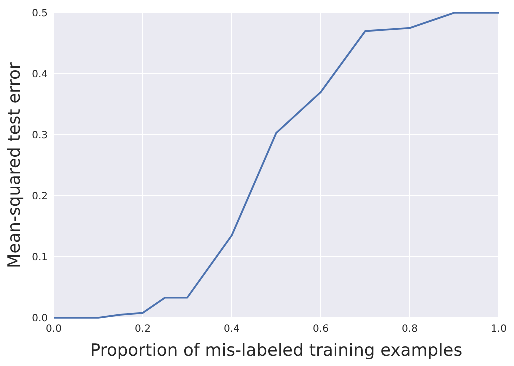 This screenshot has width=514, height=366. What do you see at coordinates (15, 165) in the screenshot?
I see `y-axis-title: Mean-squared test error` at bounding box center [15, 165].